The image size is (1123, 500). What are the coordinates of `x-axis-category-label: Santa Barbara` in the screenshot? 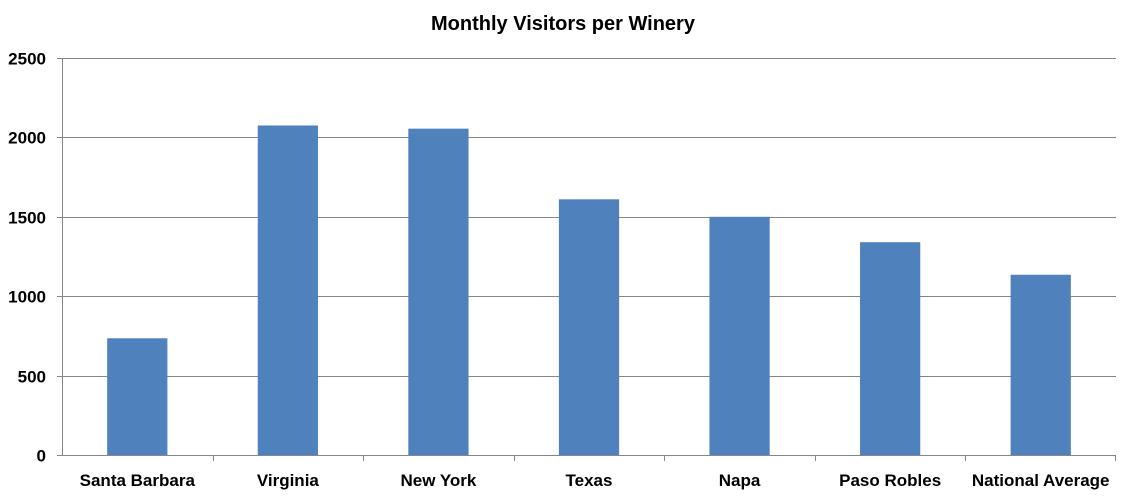 It's located at (138, 480).